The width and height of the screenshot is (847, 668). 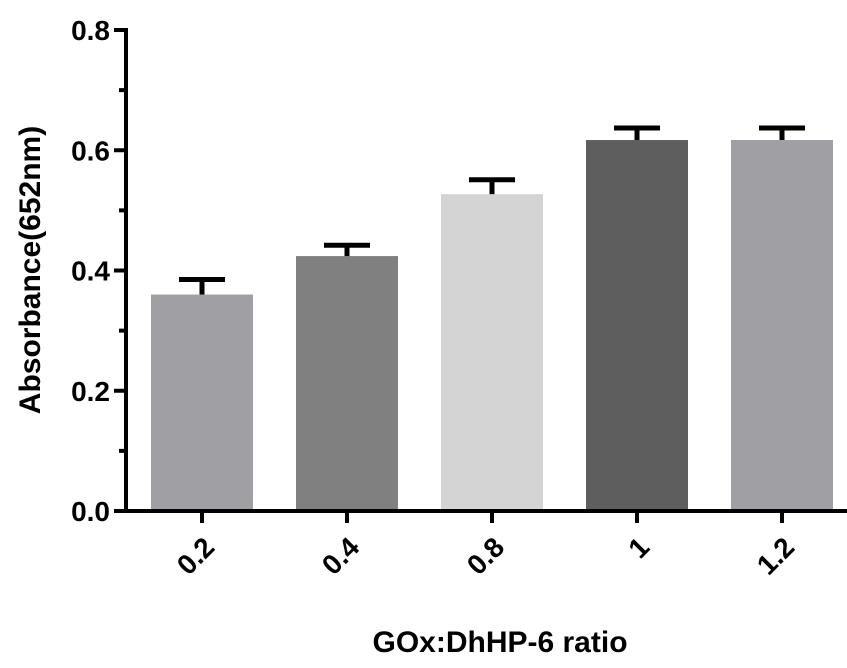 What do you see at coordinates (90, 30) in the screenshot?
I see `y-tick-label: 0.8` at bounding box center [90, 30].